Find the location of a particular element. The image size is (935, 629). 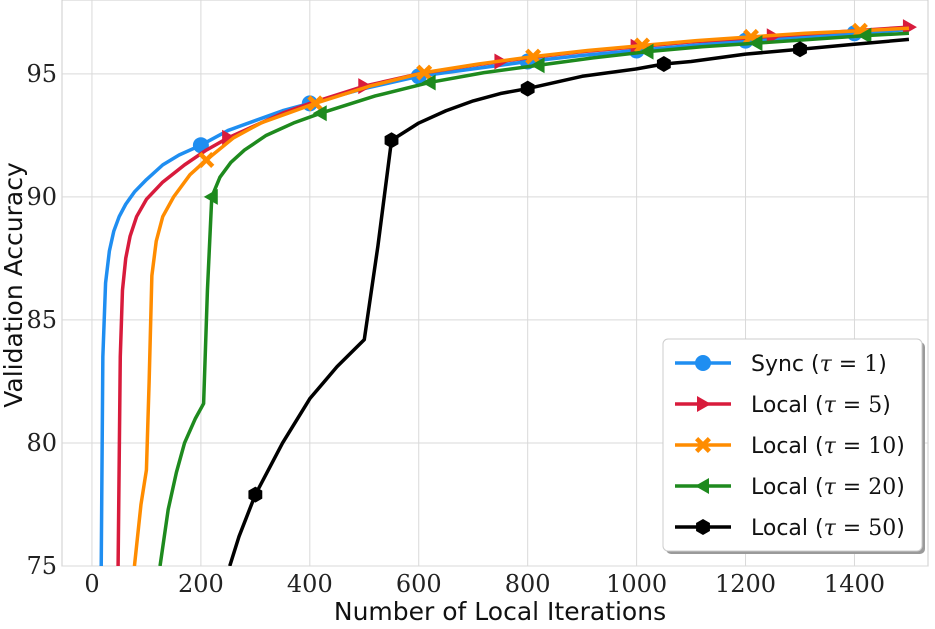

x-tick-label: 1000 is located at coordinates (636, 584).